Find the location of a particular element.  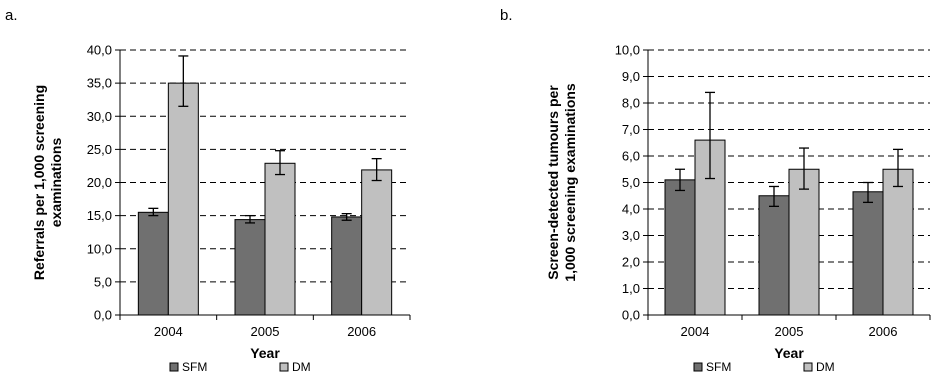

y-axis-title: Screen-detected tumours per is located at coordinates (553, 182).